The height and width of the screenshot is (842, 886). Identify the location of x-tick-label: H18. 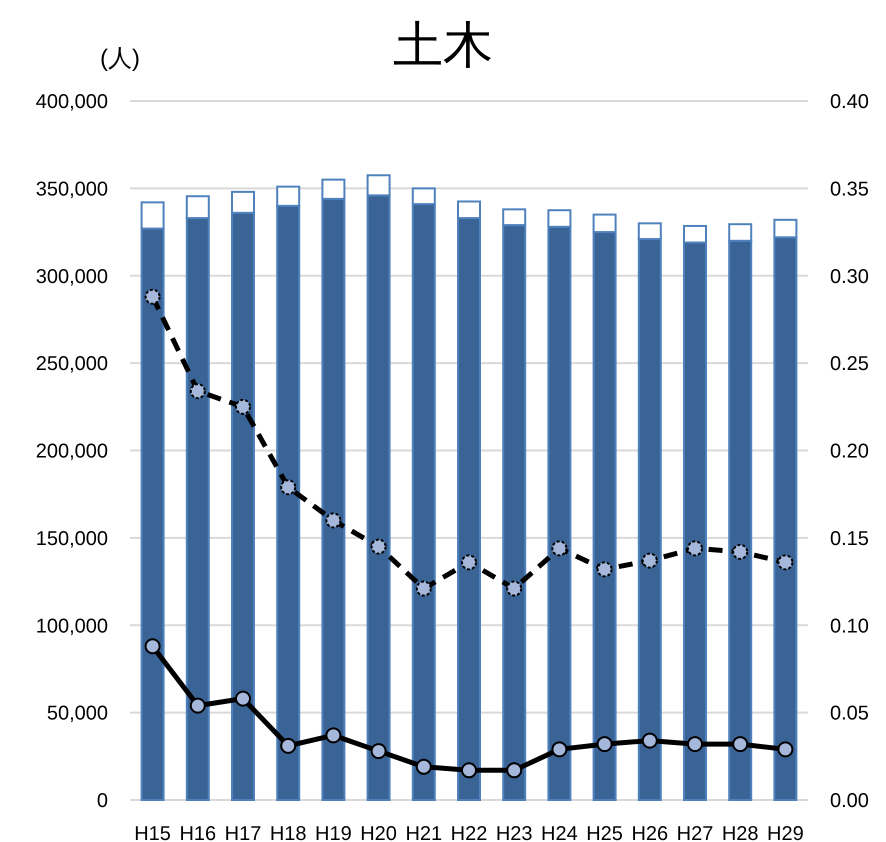
(288, 832).